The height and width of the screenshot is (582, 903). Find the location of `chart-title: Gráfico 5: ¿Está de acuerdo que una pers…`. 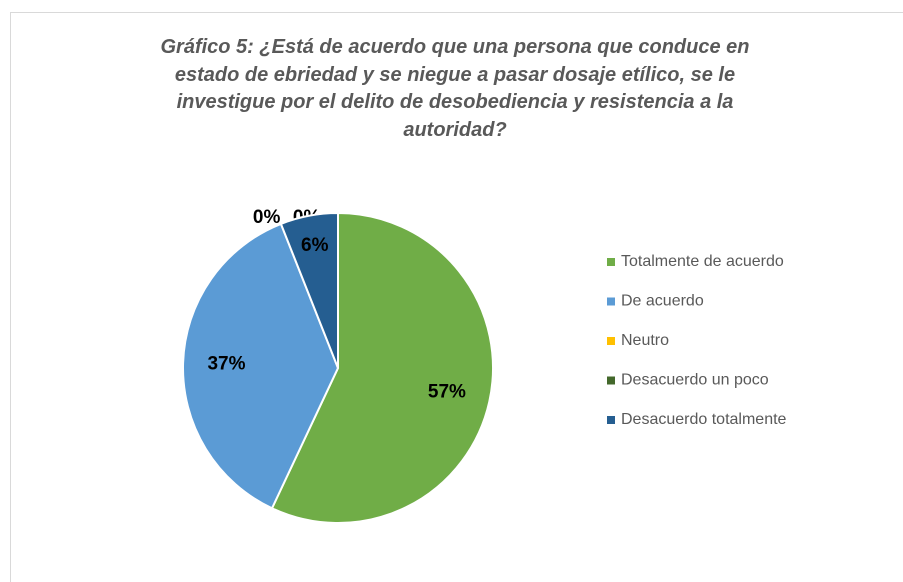

chart-title: Gráfico 5: ¿Está de acuerdo que una pers… is located at coordinates (455, 88).